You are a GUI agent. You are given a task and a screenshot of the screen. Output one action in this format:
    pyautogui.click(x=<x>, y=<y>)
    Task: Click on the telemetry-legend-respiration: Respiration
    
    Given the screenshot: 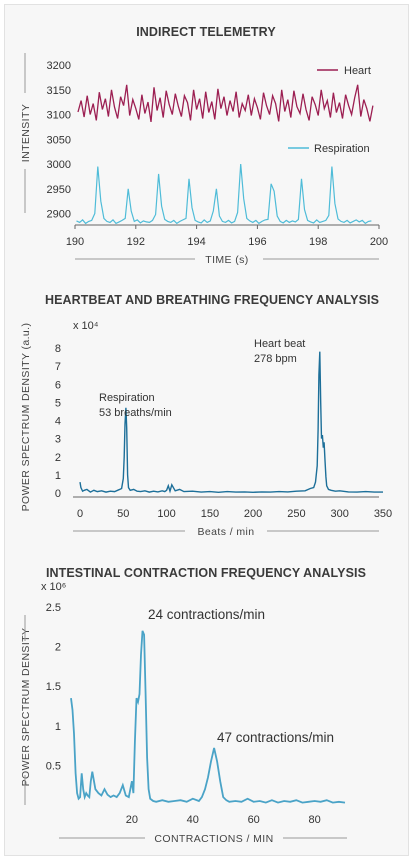 What is the action you would take?
    pyautogui.click(x=329, y=149)
    